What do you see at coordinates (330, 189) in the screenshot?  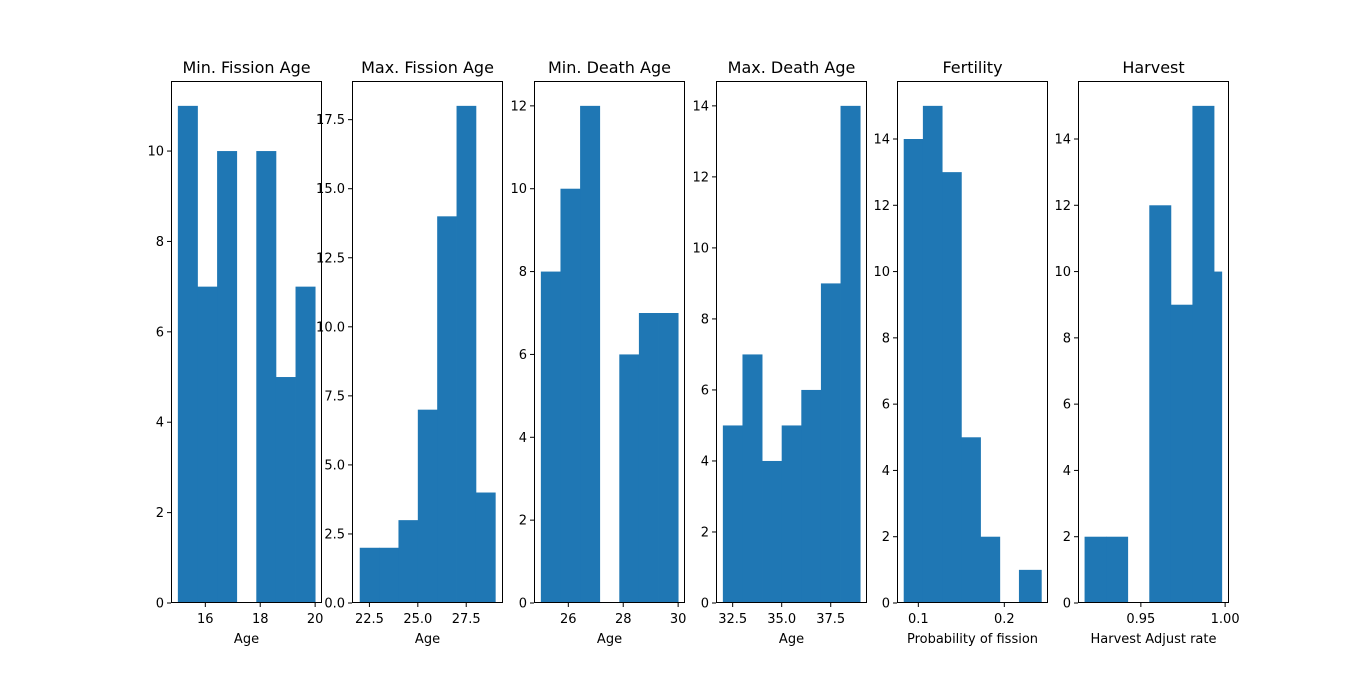 I see `y-tick-label: 15.0` at bounding box center [330, 189].